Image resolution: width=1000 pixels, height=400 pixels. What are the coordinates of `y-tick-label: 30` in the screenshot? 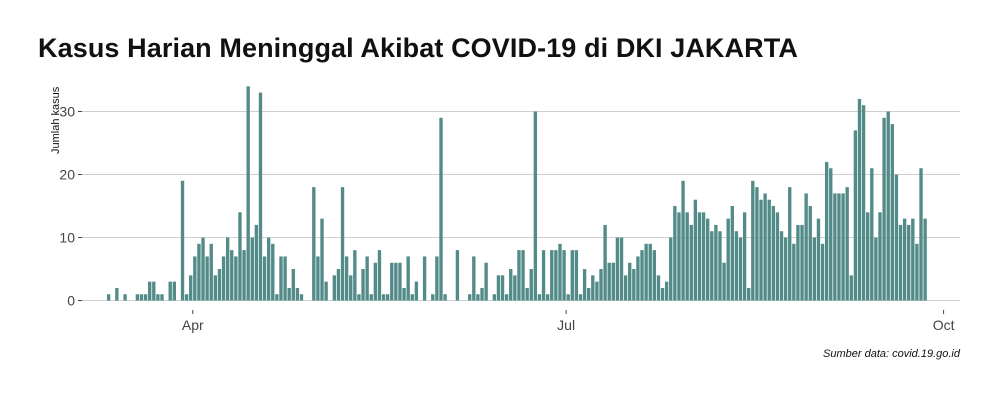 It's located at (67, 112).